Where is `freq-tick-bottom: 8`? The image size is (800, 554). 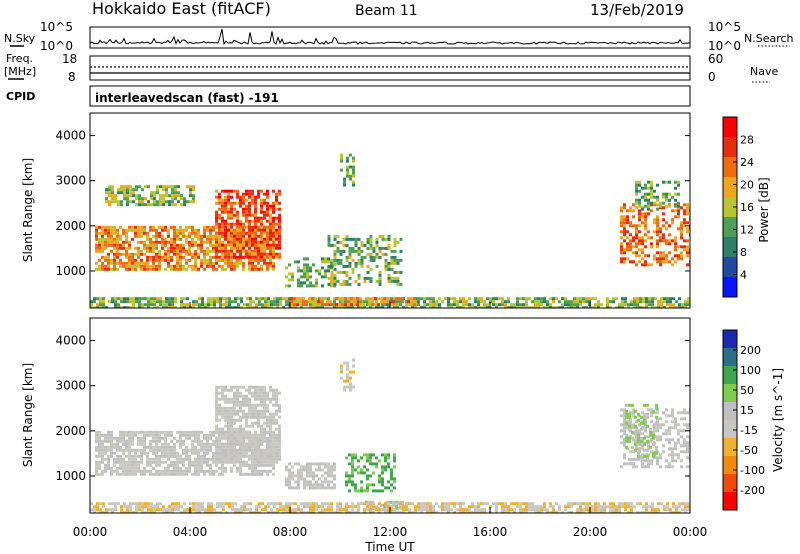
freq-tick-bottom: 8 is located at coordinates (72, 77).